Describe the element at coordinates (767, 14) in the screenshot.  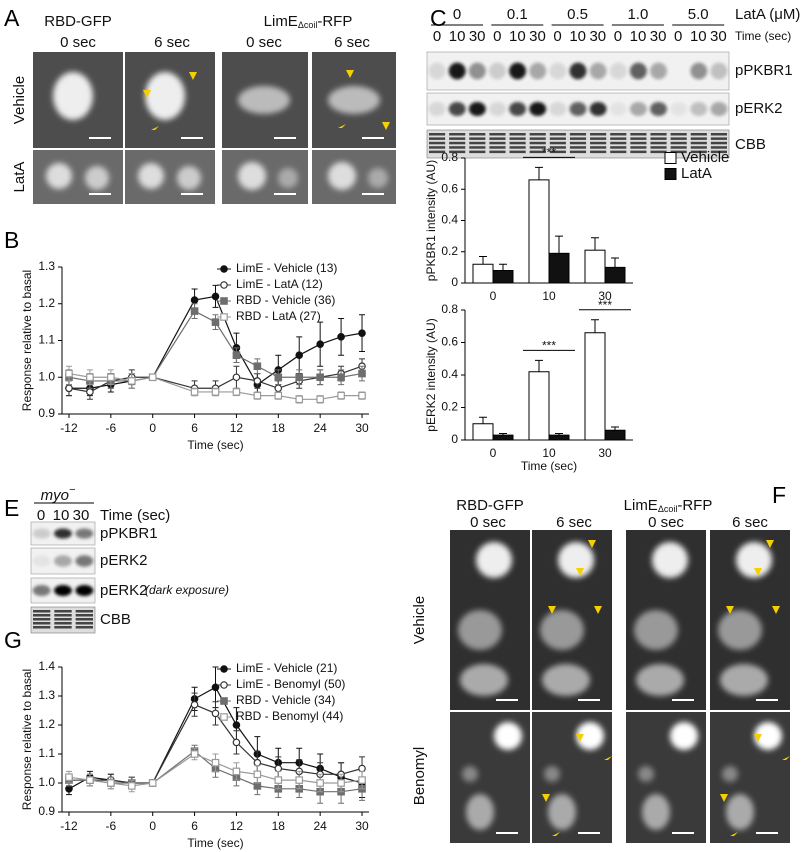
I see `axis-label: LatA (μM)` at that location.